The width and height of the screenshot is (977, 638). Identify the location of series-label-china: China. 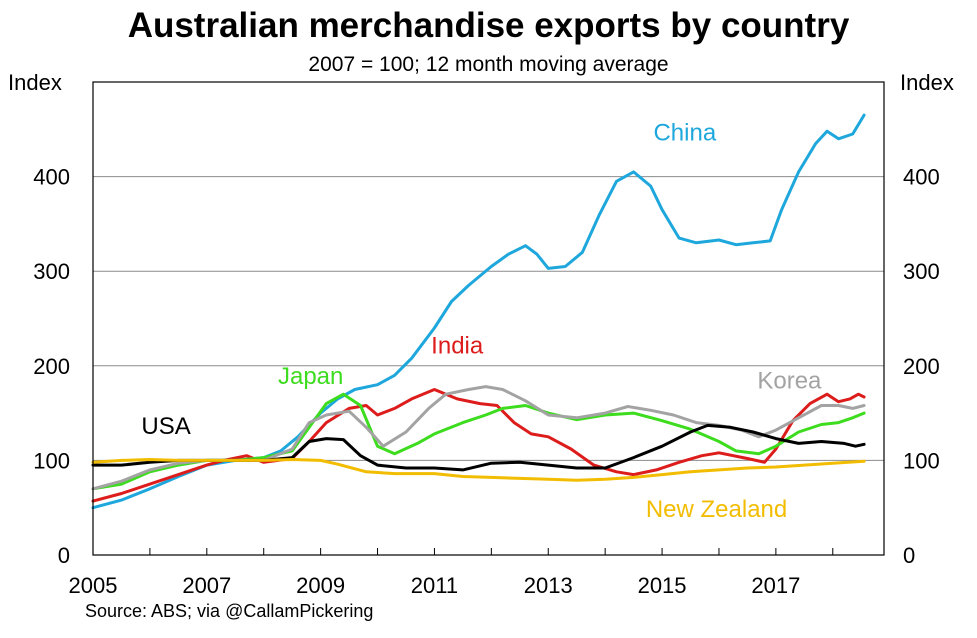
(684, 133).